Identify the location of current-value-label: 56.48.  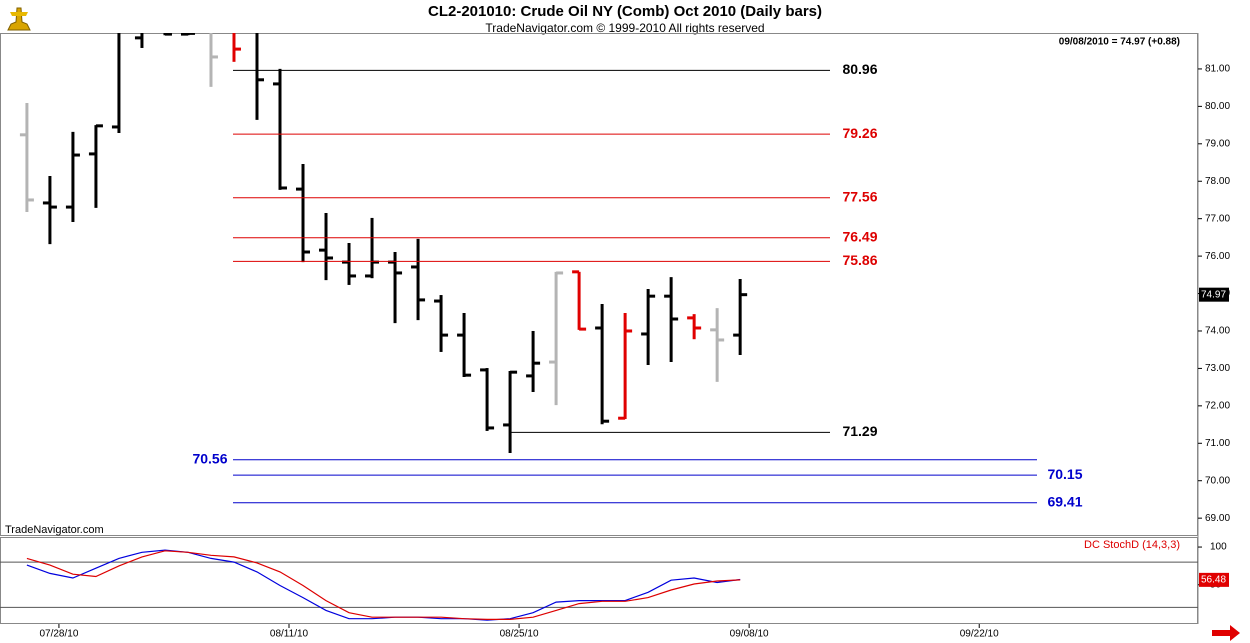
(1213, 580).